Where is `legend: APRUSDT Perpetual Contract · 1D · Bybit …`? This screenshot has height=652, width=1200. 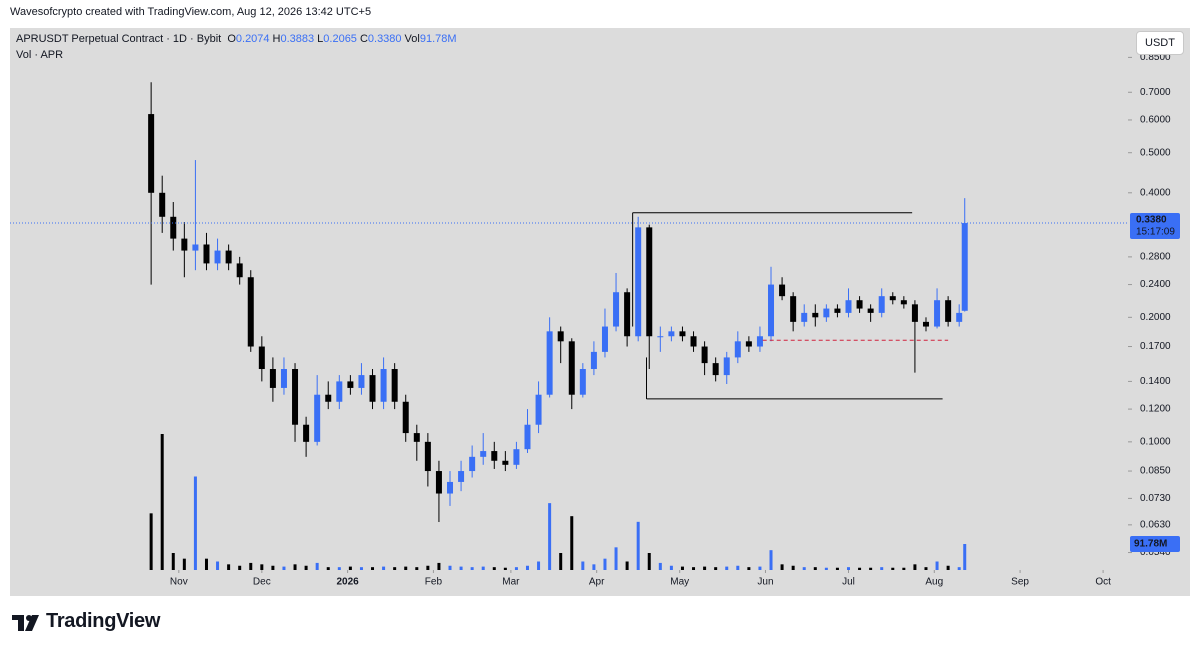 legend: APRUSDT Perpetual Contract · 1D · Bybit … is located at coordinates (238, 39).